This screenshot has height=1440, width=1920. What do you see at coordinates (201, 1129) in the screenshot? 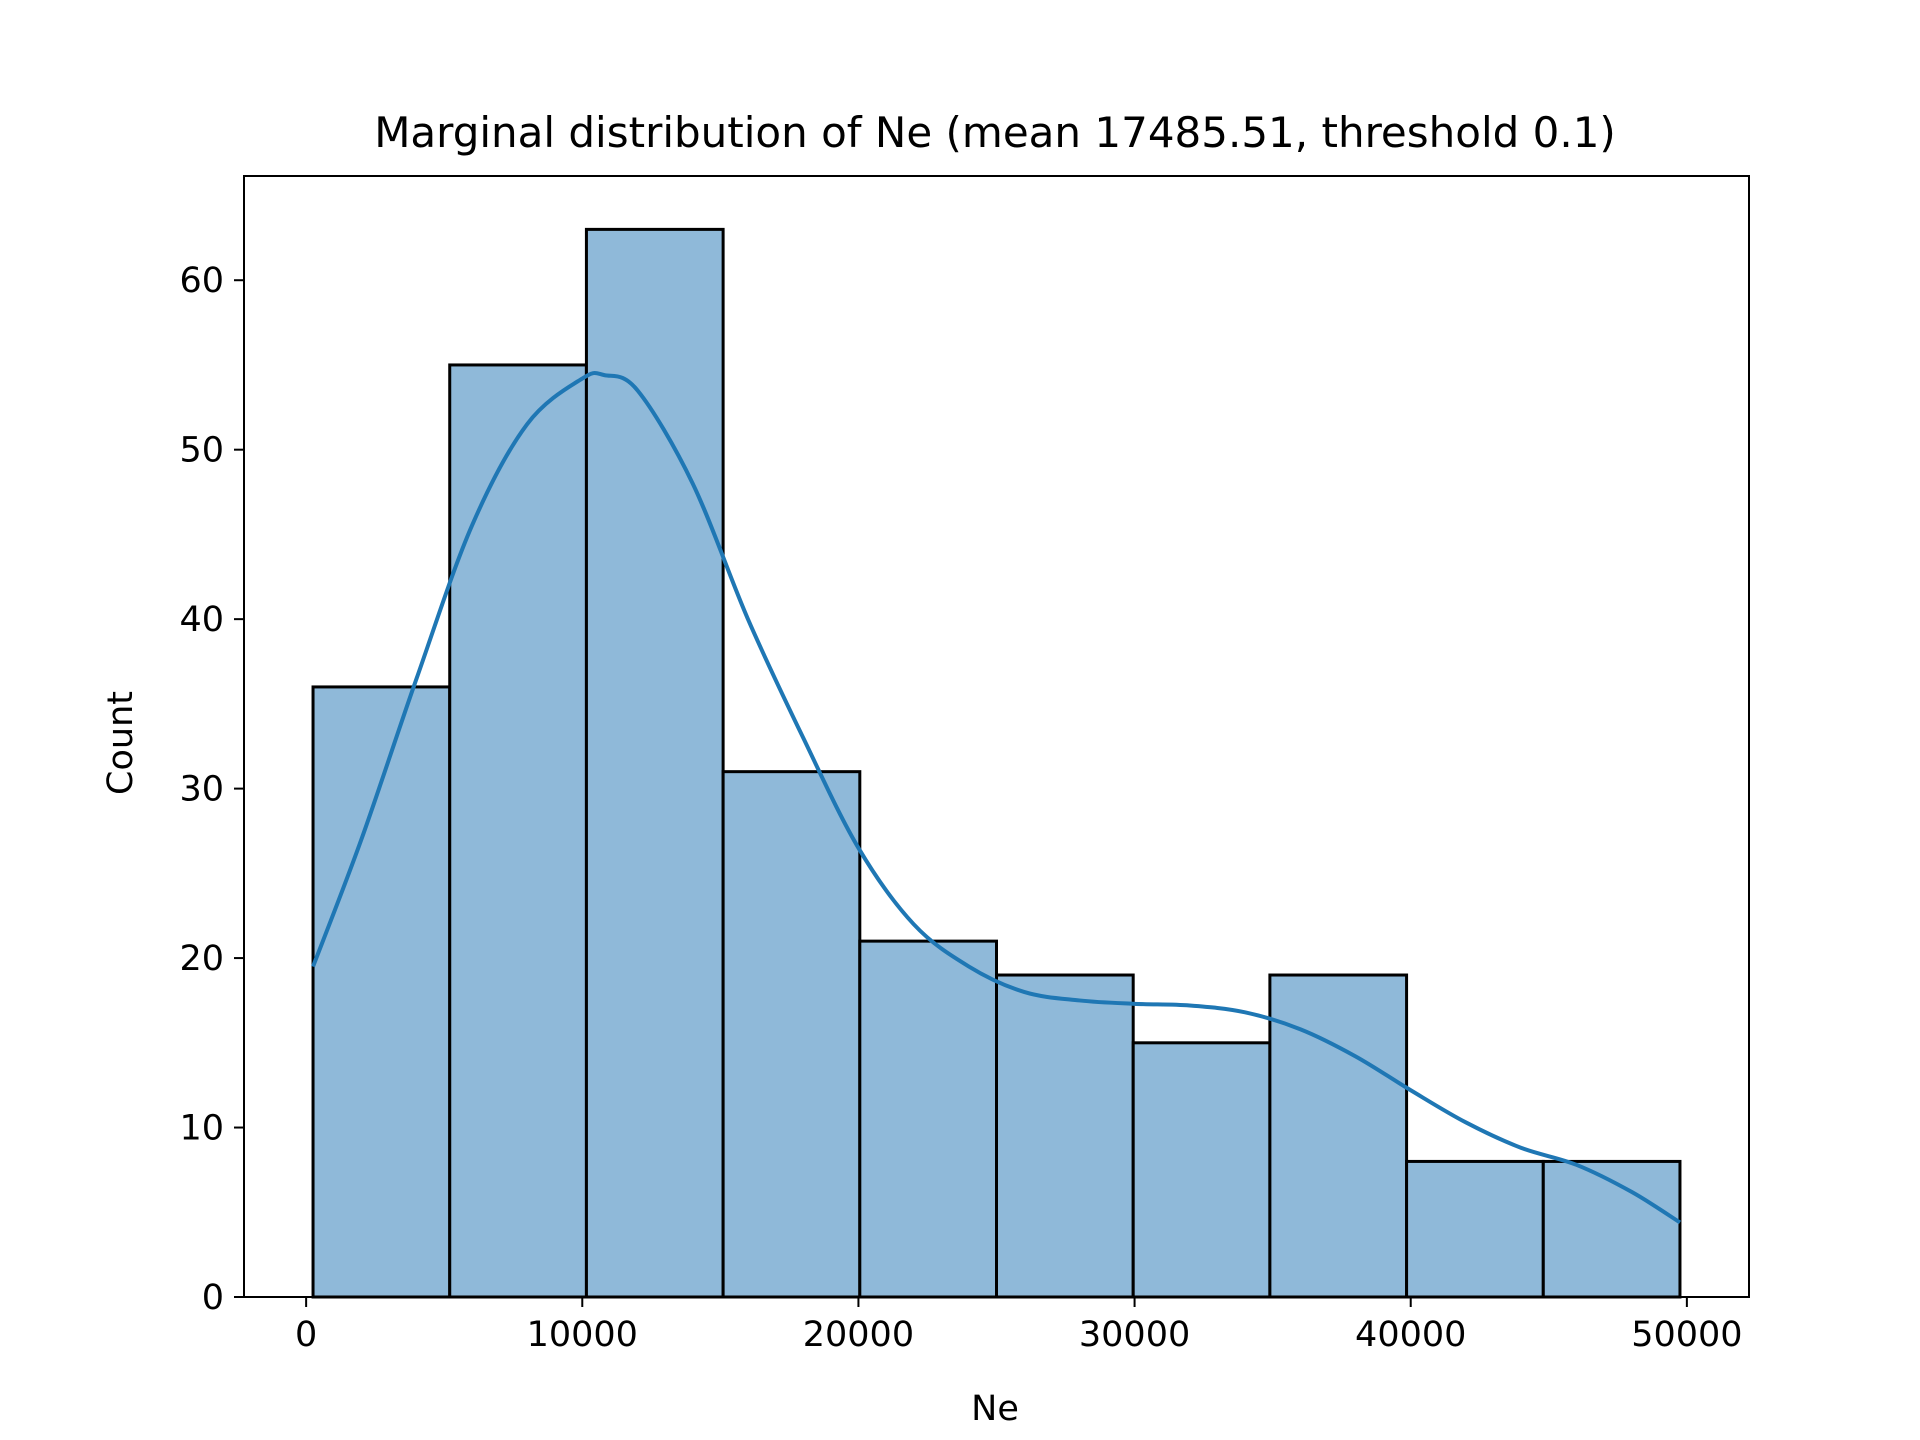
I see `y-tick-label: 10` at bounding box center [201, 1129].